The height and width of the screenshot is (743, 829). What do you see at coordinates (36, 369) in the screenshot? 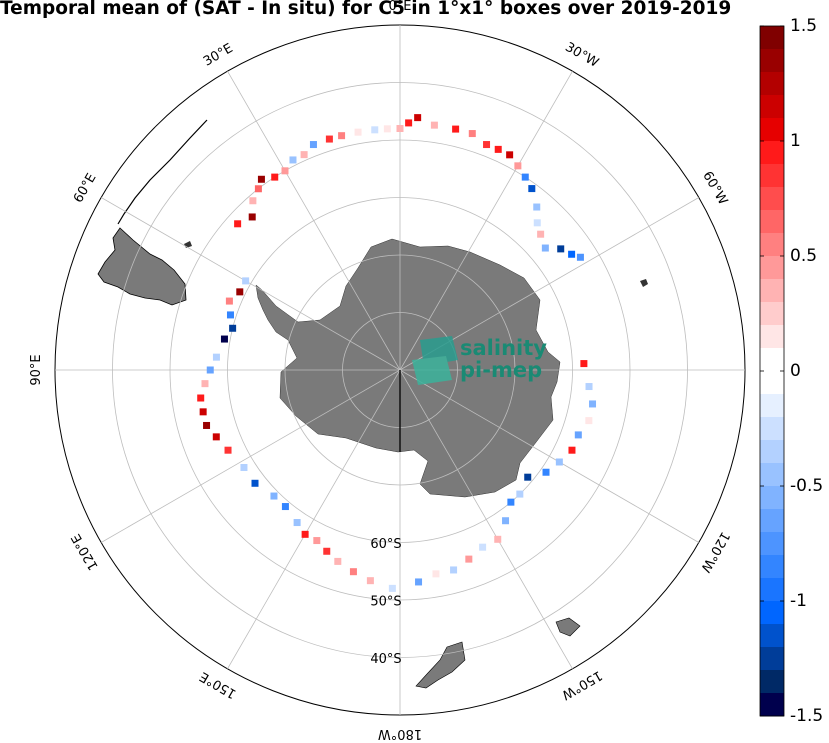
I see `longitude-label: 90°E` at bounding box center [36, 369].